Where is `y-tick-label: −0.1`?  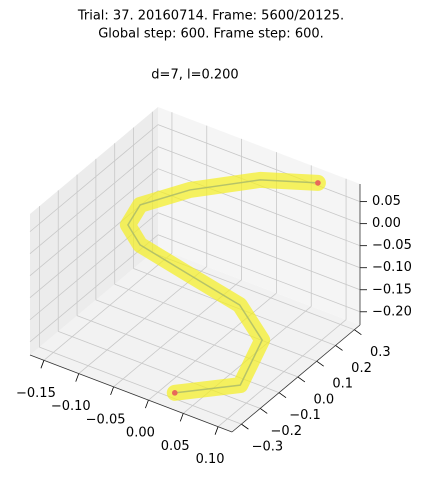 y-tick-label: −0.1 is located at coordinates (305, 415).